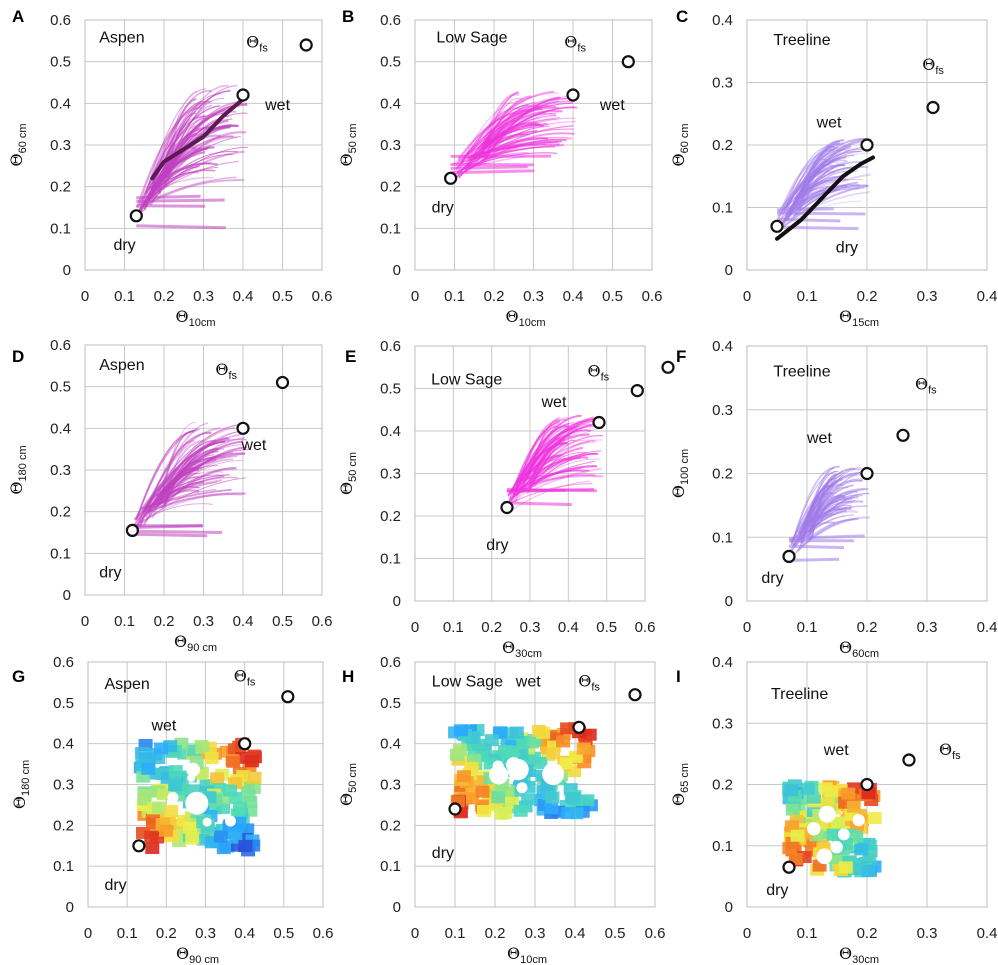 The image size is (998, 965). I want to click on fs-symbol: Θ, so click(928, 64).